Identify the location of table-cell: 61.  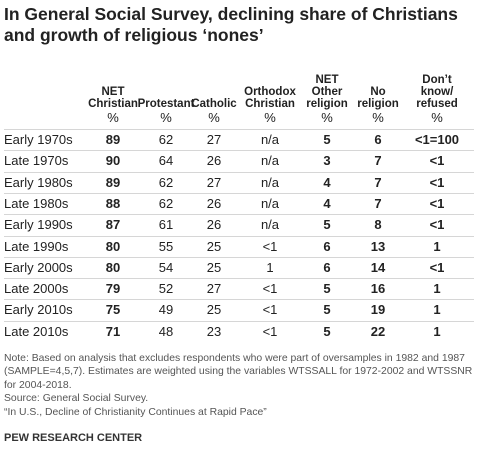
(166, 225).